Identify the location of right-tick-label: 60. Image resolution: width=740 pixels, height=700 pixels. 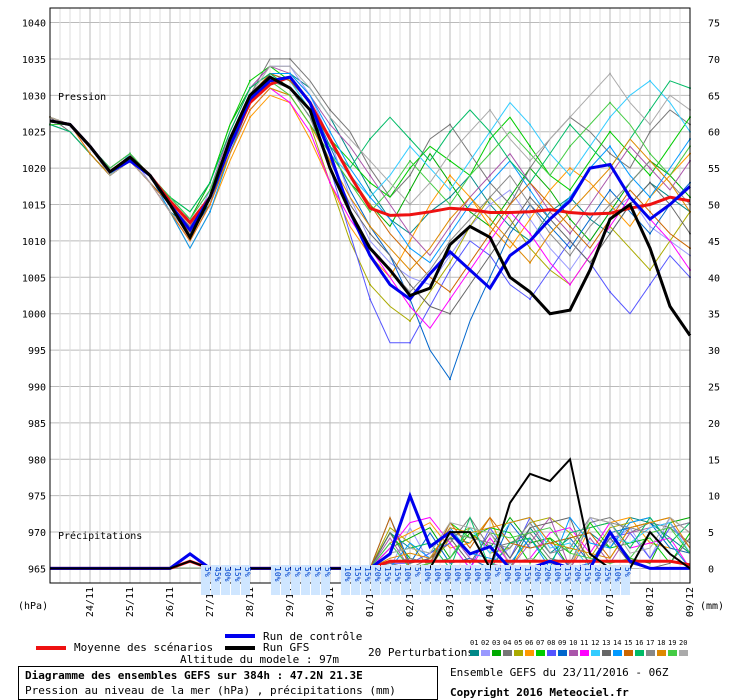
(714, 133).